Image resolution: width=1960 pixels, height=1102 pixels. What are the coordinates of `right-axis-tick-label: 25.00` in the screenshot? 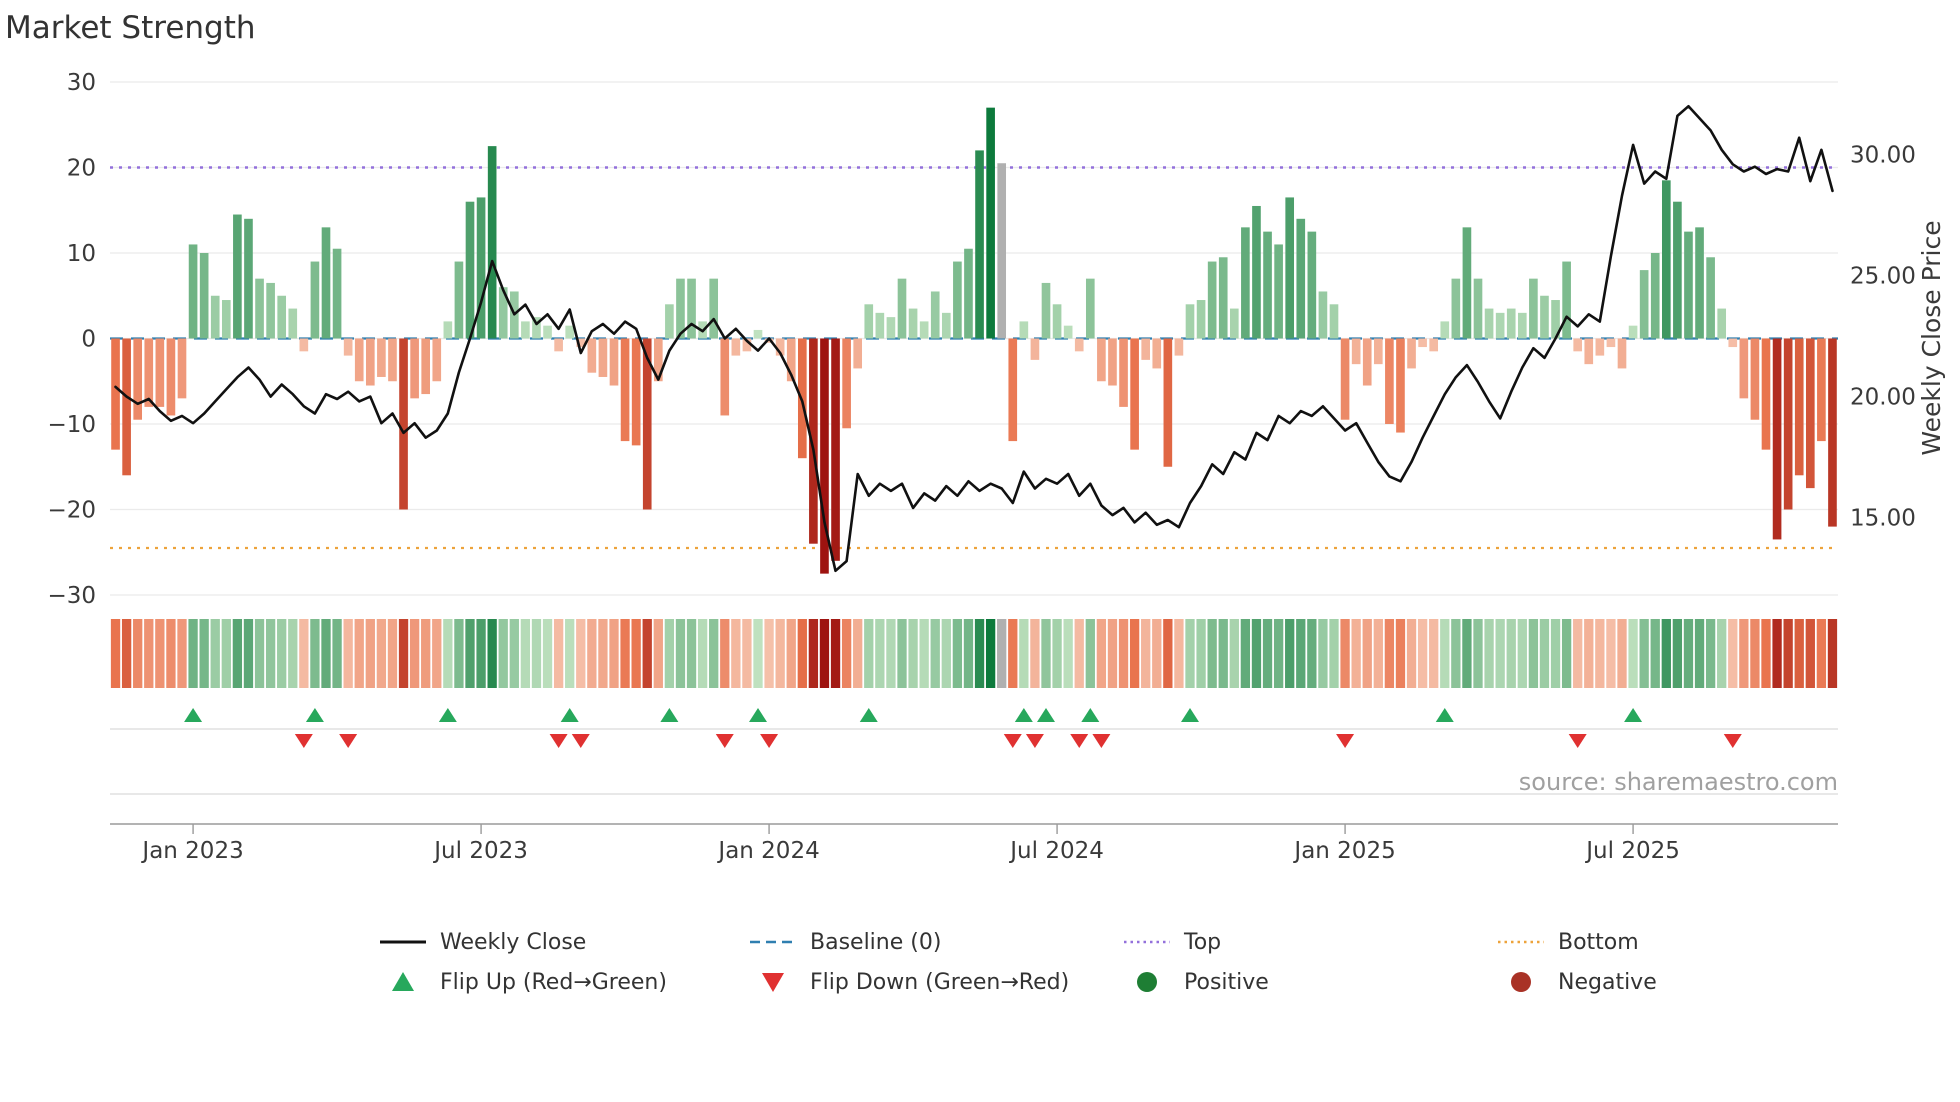 It's located at (1883, 277).